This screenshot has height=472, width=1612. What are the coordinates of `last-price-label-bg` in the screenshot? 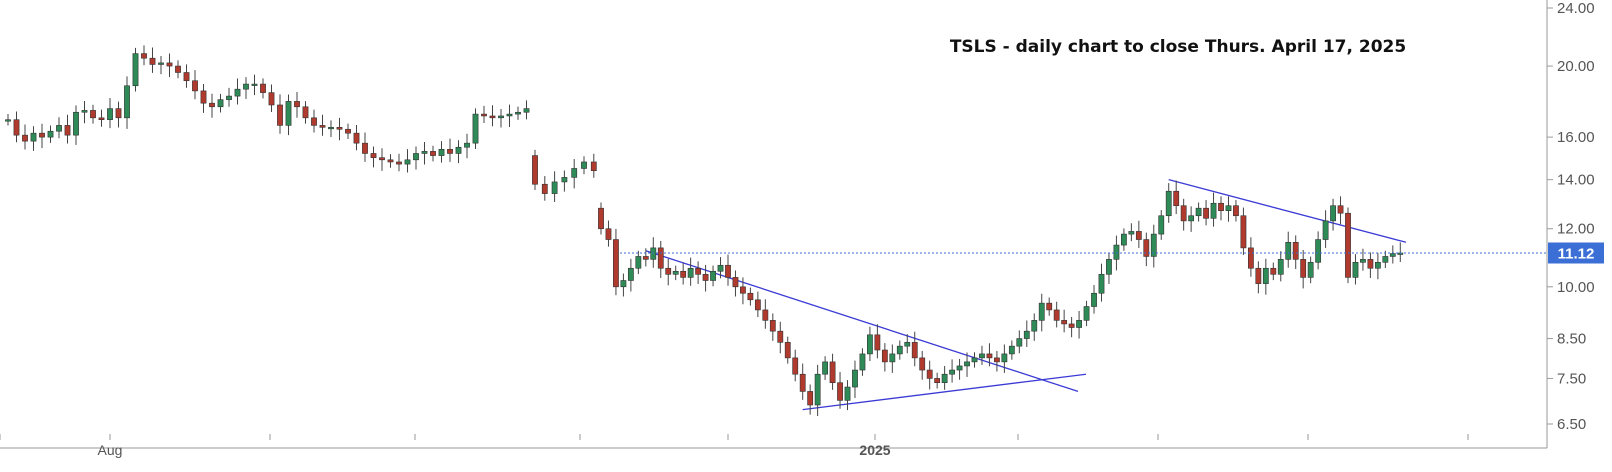 It's located at (1576, 253).